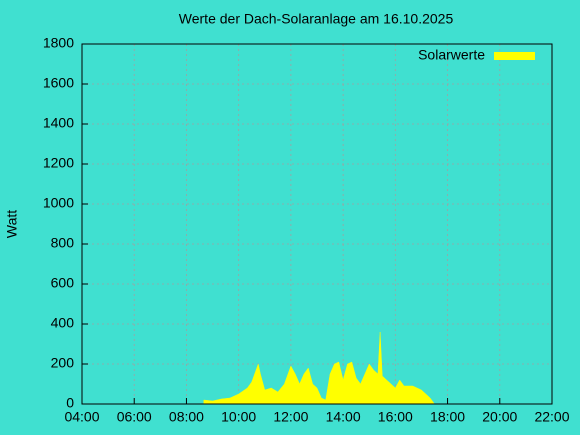 The height and width of the screenshot is (435, 580). Describe the element at coordinates (63, 283) in the screenshot. I see `y-tick-label: 600` at that location.